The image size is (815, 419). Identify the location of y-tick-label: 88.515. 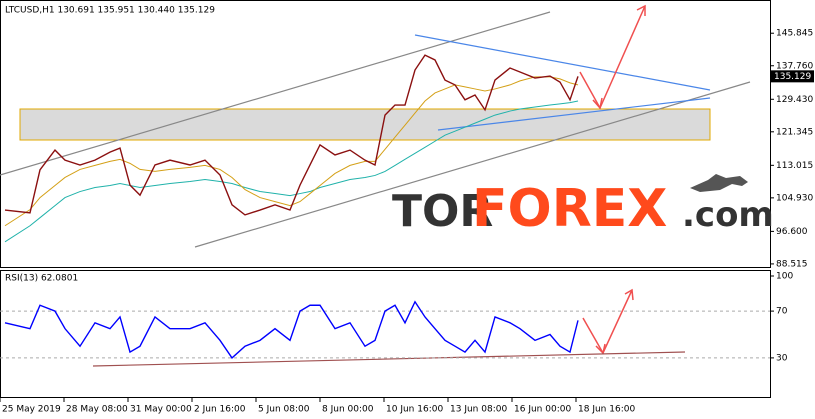
(792, 264).